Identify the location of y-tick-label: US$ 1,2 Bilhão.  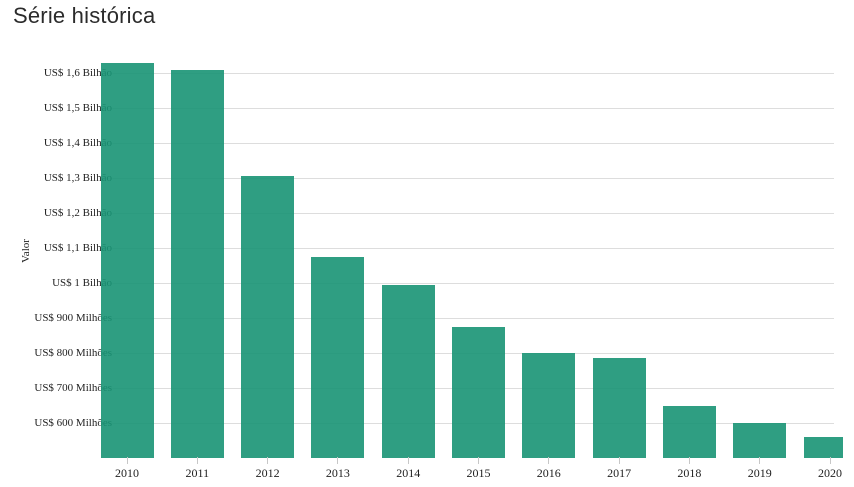
(77, 213).